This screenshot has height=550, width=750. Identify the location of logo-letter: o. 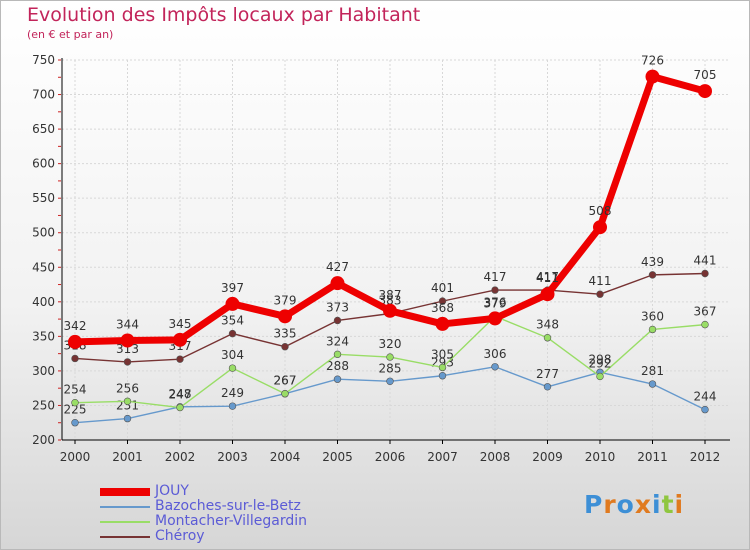
(625, 504).